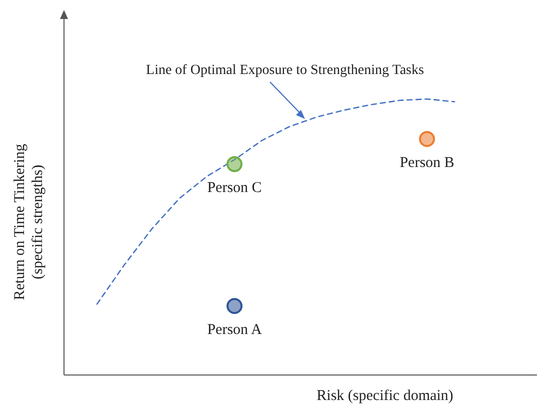 Image resolution: width=539 pixels, height=407 pixels. What do you see at coordinates (234, 330) in the screenshot?
I see `series-label: Person A` at bounding box center [234, 330].